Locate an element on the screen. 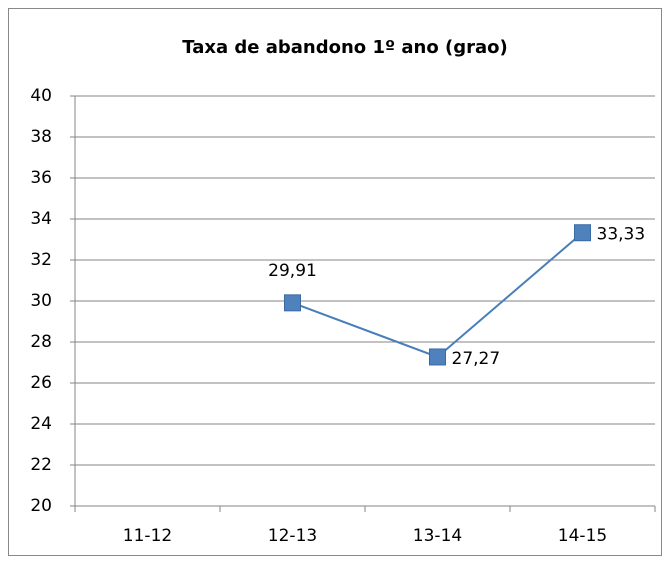 Image resolution: width=670 pixels, height=564 pixels. y-tick-label: 38 is located at coordinates (41, 137).